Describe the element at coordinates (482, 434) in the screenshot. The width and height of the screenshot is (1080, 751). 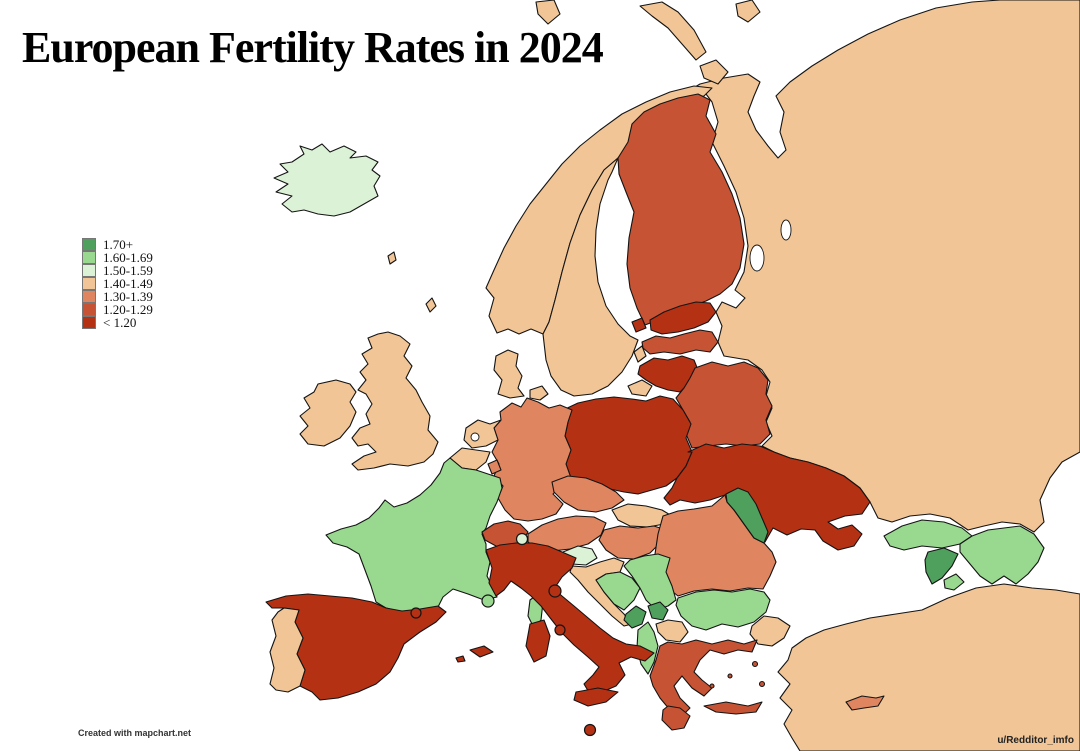
I see `country-netherlands` at that location.